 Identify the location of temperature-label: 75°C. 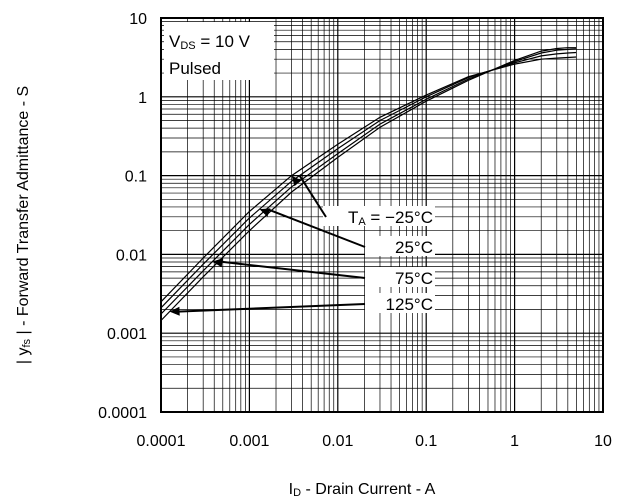
(414, 278).